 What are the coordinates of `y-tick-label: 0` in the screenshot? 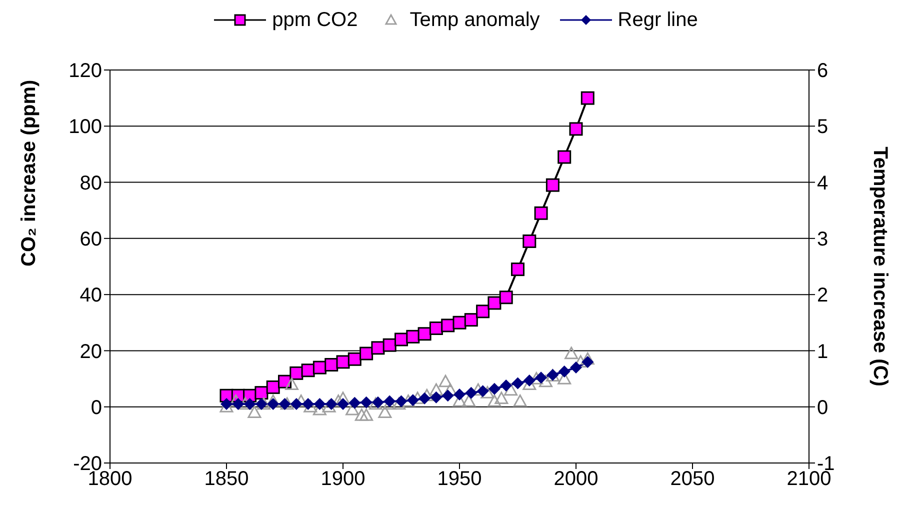 It's located at (96, 407).